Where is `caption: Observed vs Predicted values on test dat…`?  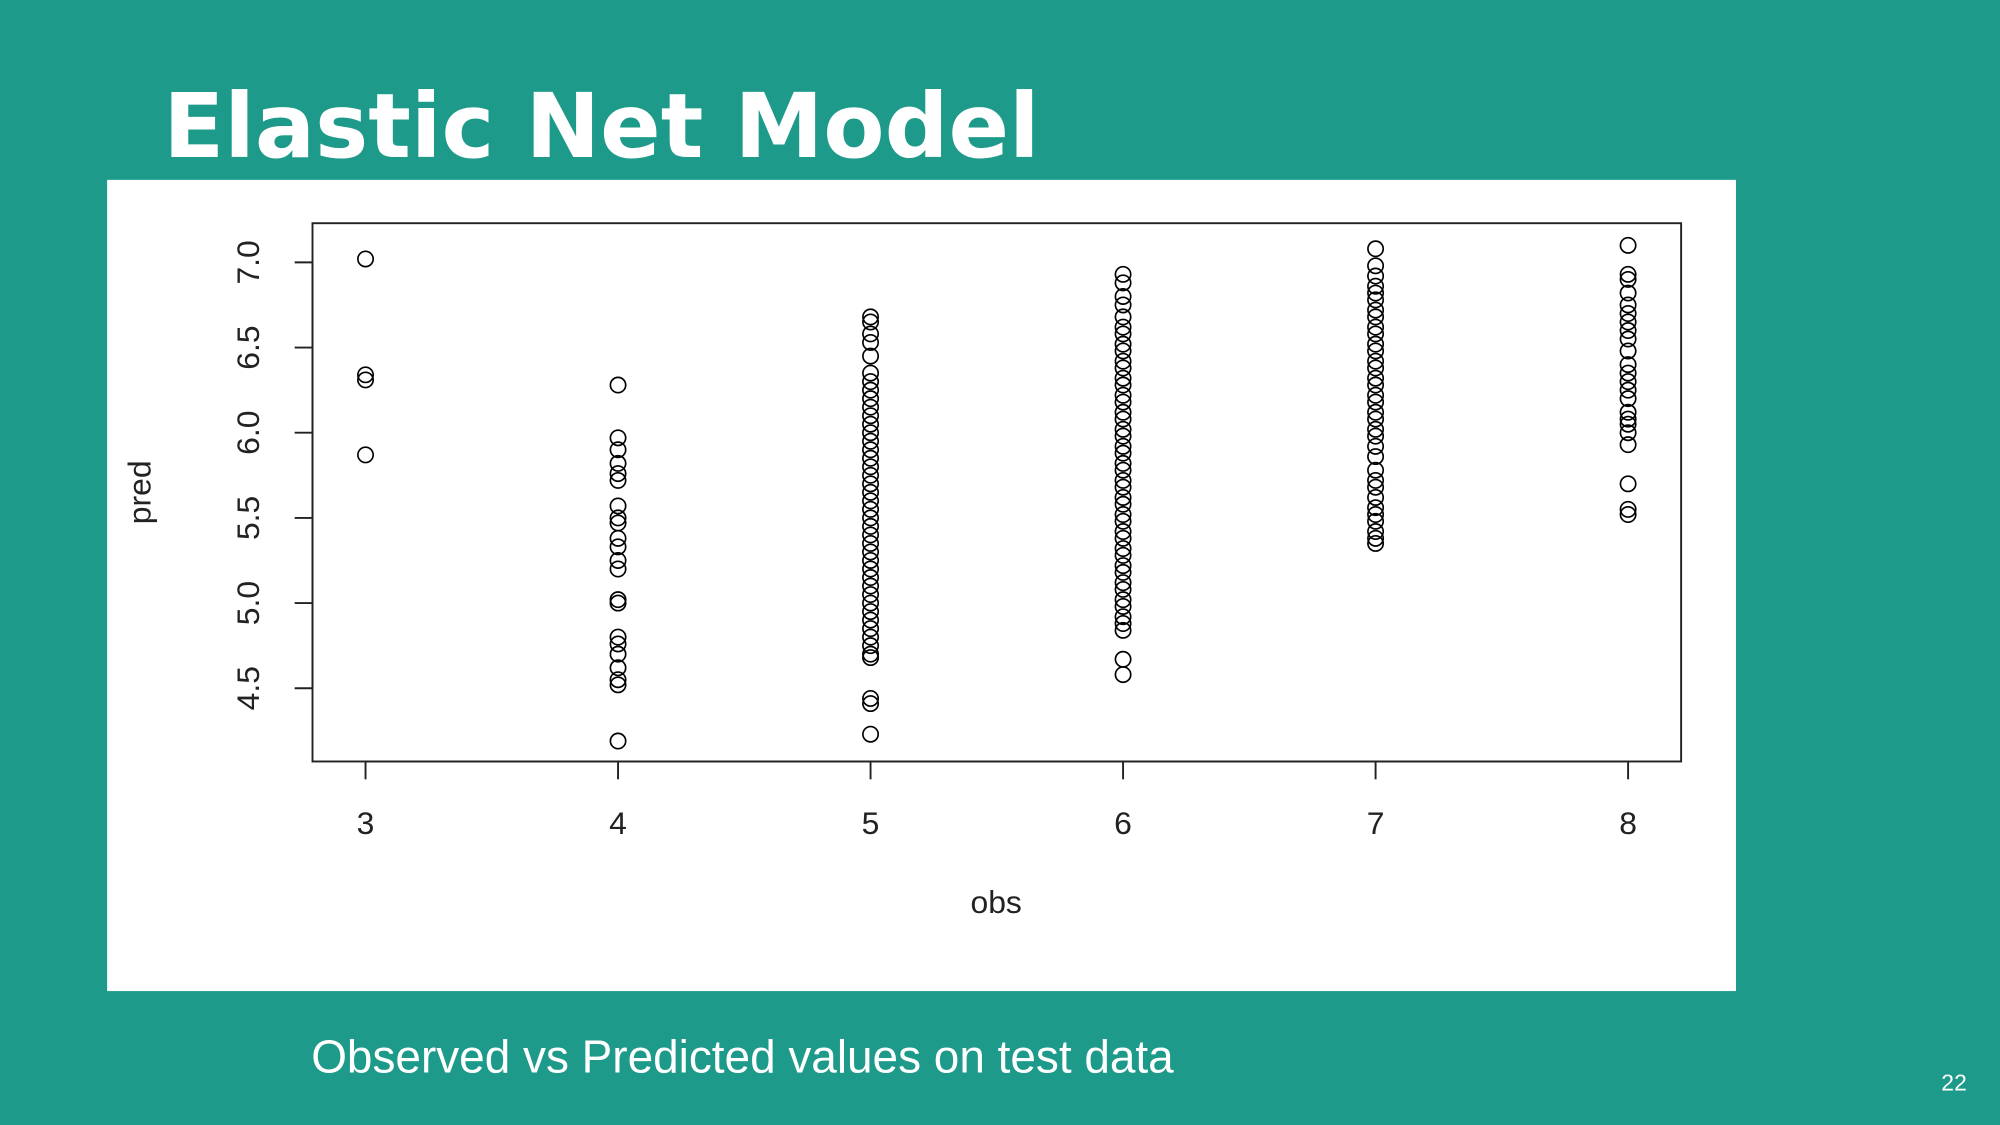 caption: Observed vs Predicted values on test dat… is located at coordinates (742, 1057).